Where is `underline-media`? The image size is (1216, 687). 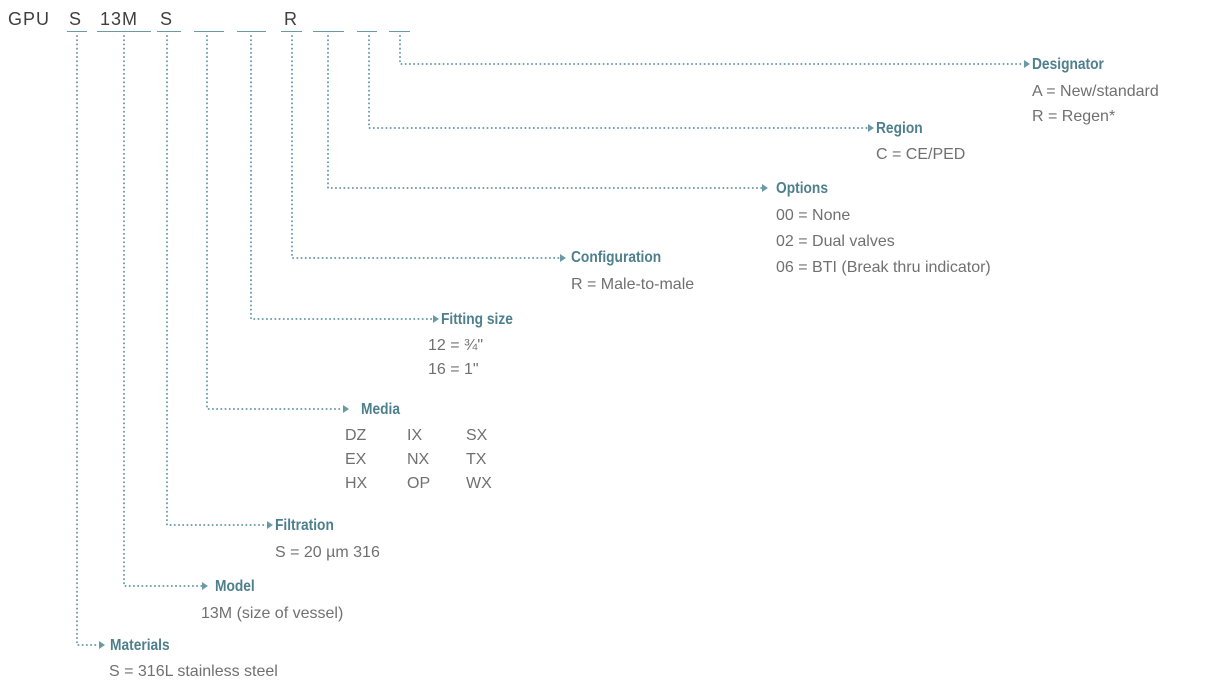
underline-media is located at coordinates (209, 31).